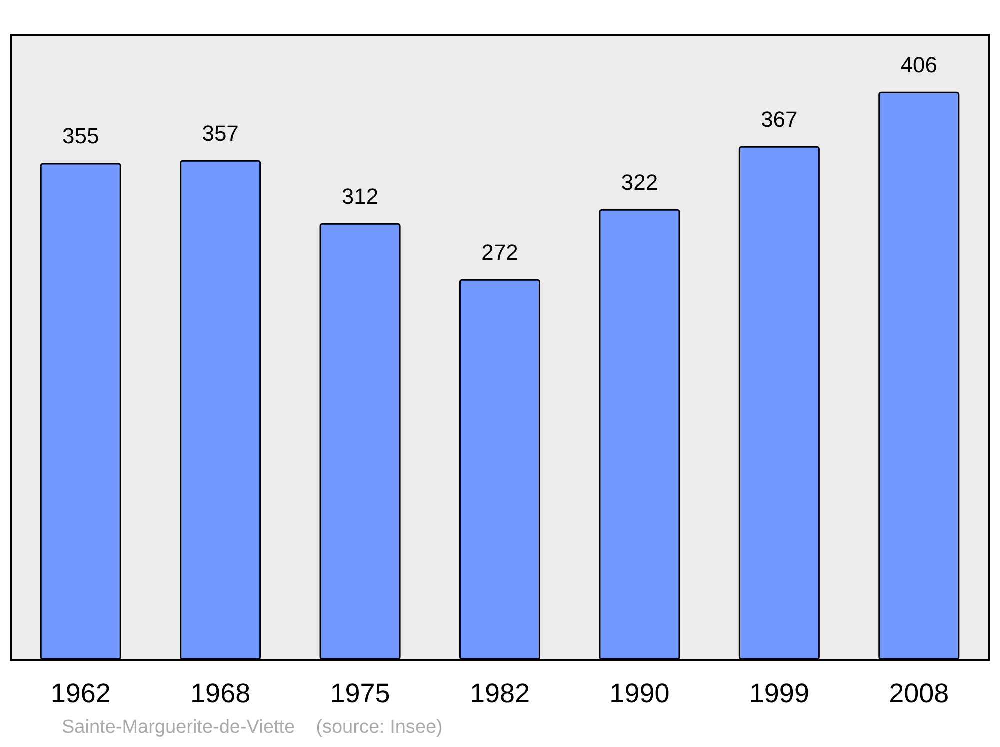  Describe the element at coordinates (80, 693) in the screenshot. I see `x-tick-label: 1962` at that location.